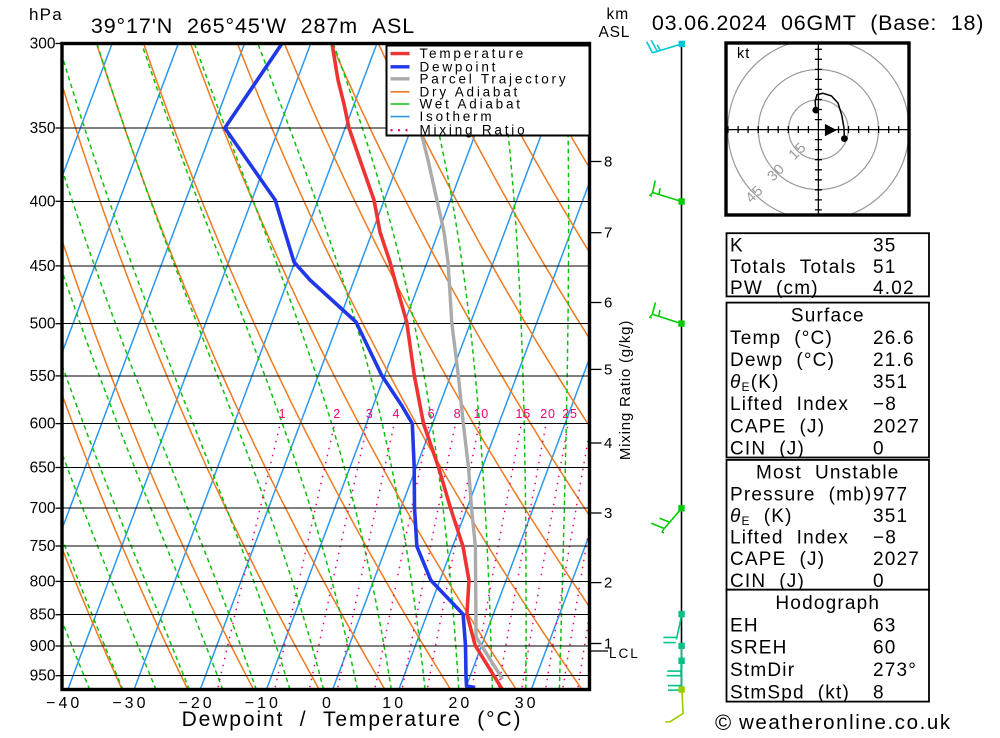  I want to click on svg-text: 03.06.2024 06GMT (Base: 18), so click(818, 23).